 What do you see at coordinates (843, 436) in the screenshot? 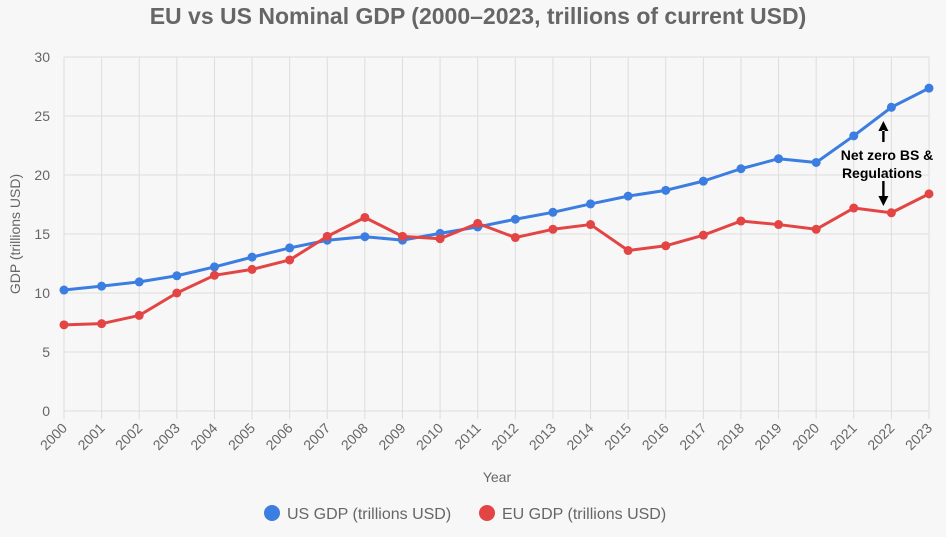
I see `x-tick-label: 2021` at bounding box center [843, 436].